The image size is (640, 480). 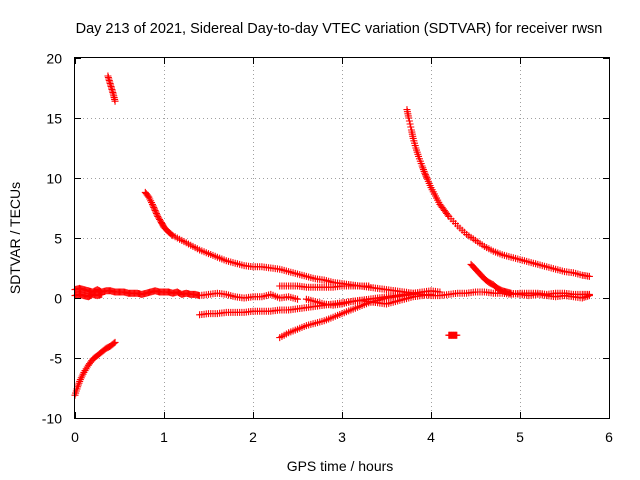 I want to click on x-tick-label: 0, so click(x=75, y=437).